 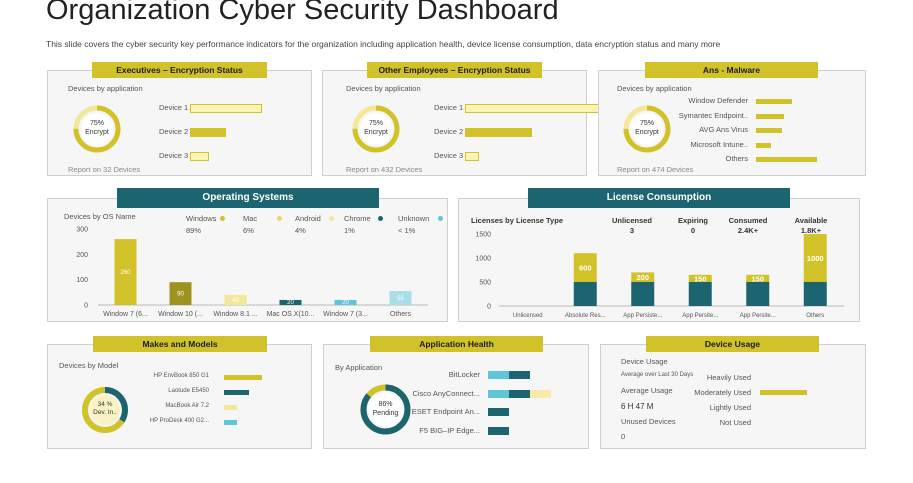 What do you see at coordinates (180, 344) in the screenshot?
I see `makes-header: Makes and Models` at bounding box center [180, 344].